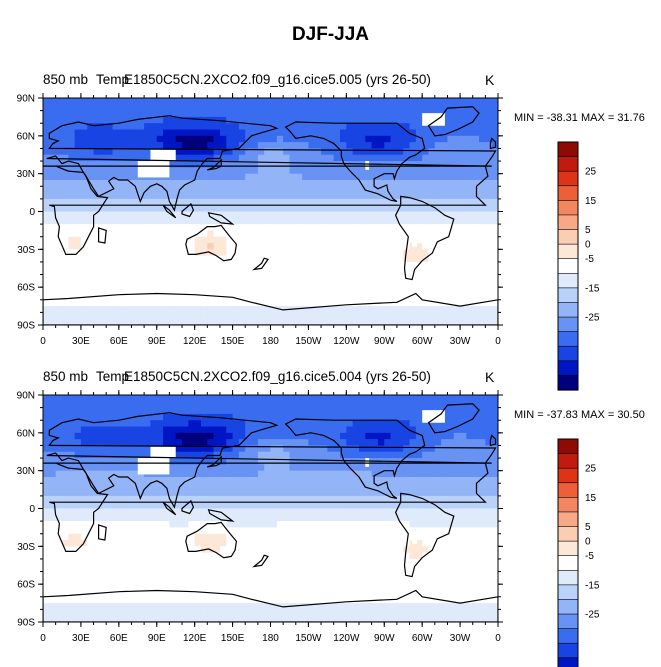 The width and height of the screenshot is (661, 667). Describe the element at coordinates (589, 259) in the screenshot. I see `colorbar-label: -5` at that location.